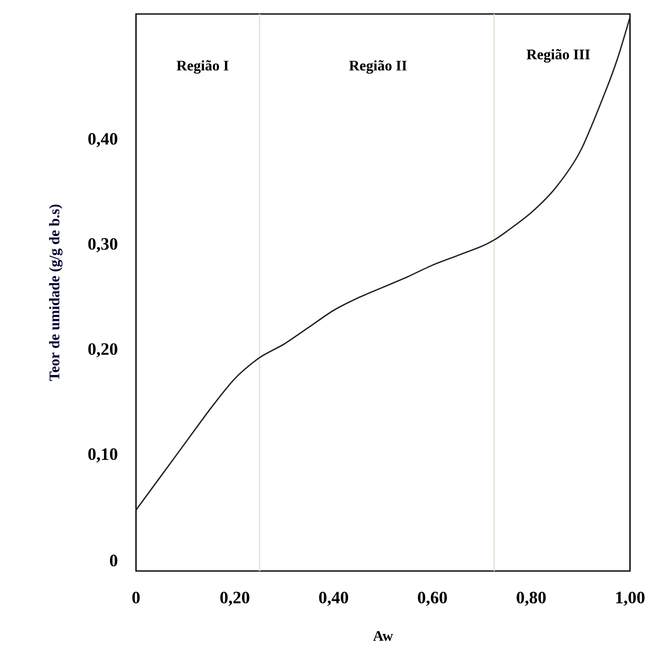  I want to click on y-axis-title: Teor de umidade (g/g de b.s), so click(56, 292).